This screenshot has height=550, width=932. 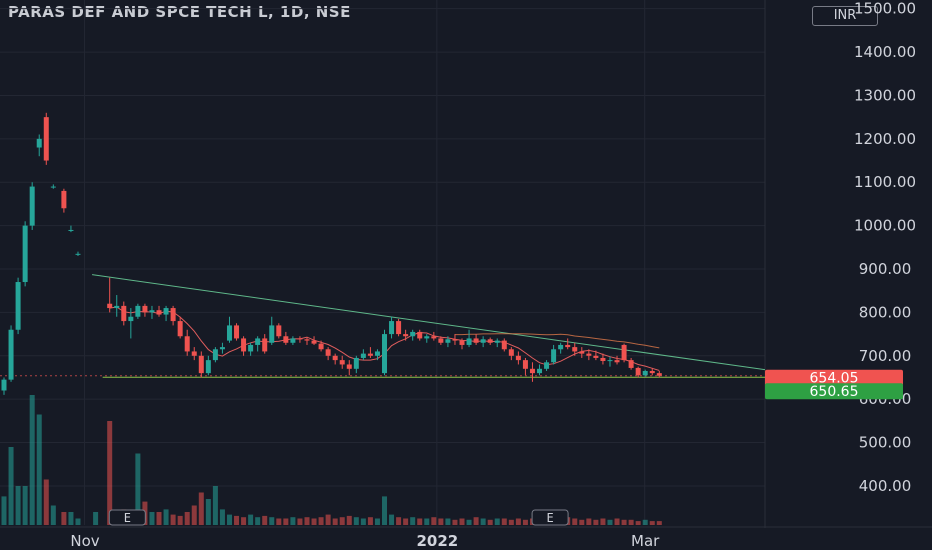 I want to click on time-axis: Nov 2022 Mar, so click(x=365, y=541).